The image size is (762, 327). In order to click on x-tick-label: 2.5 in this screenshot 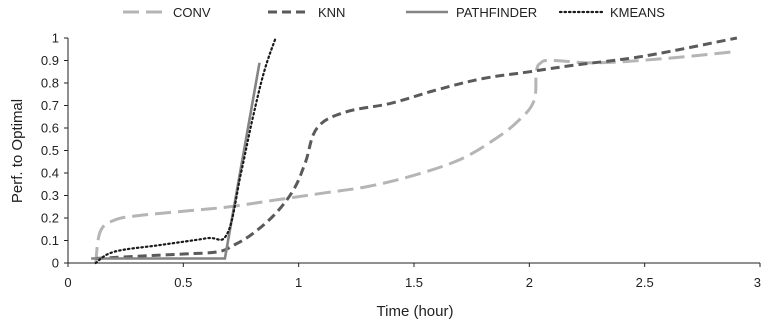, I will do `click(645, 282)`.